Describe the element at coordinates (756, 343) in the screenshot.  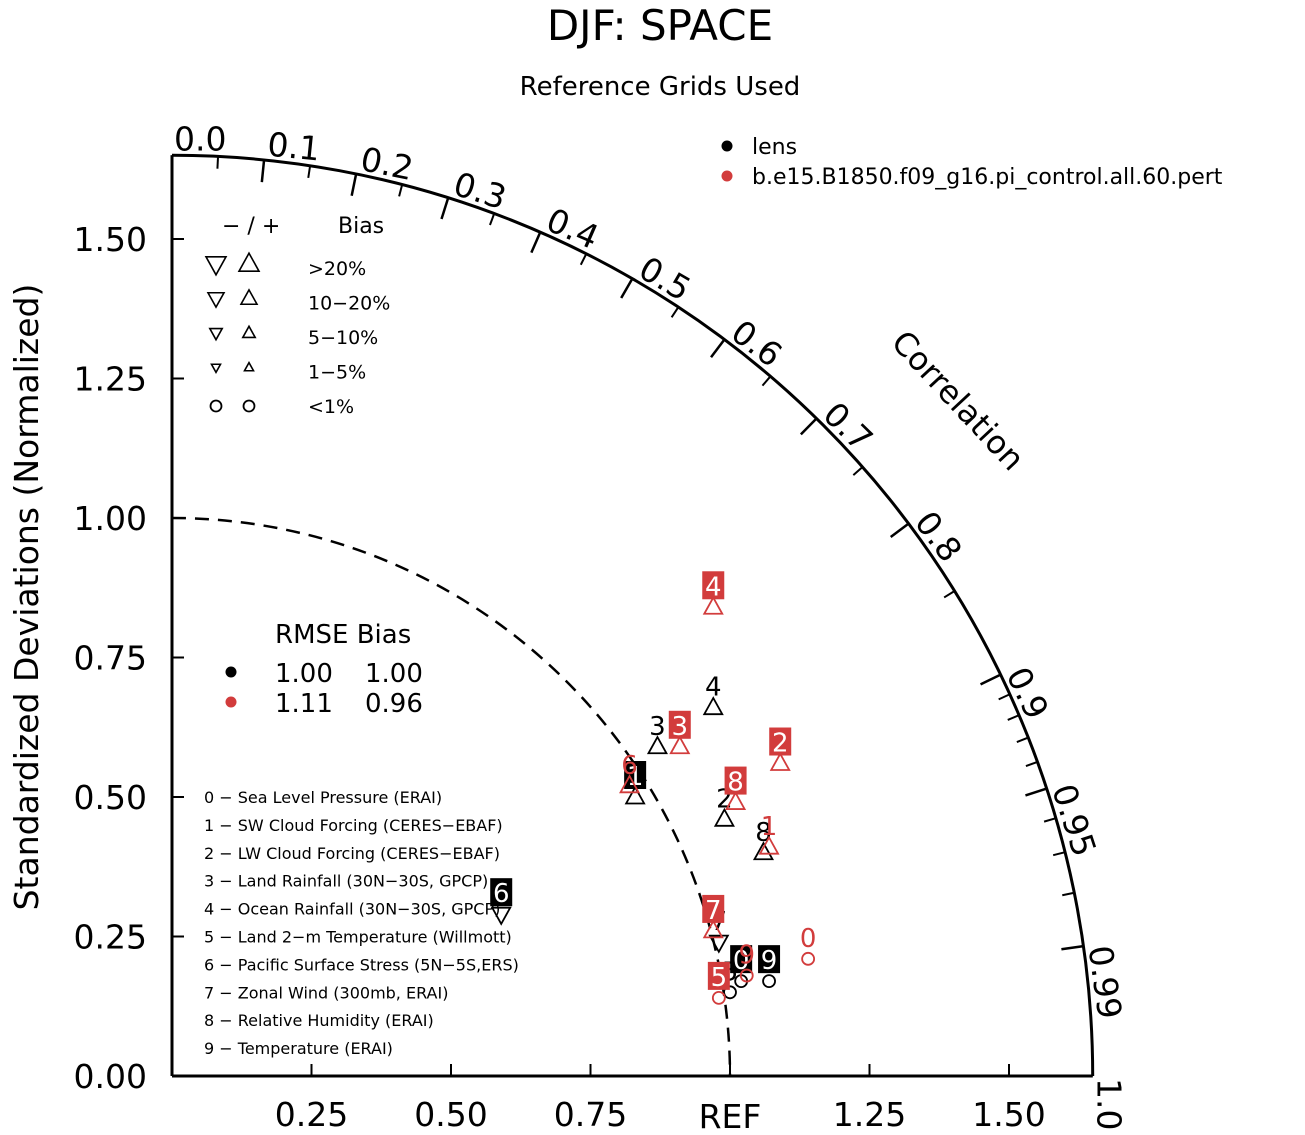
I see `correlation-label: 0.6` at that location.